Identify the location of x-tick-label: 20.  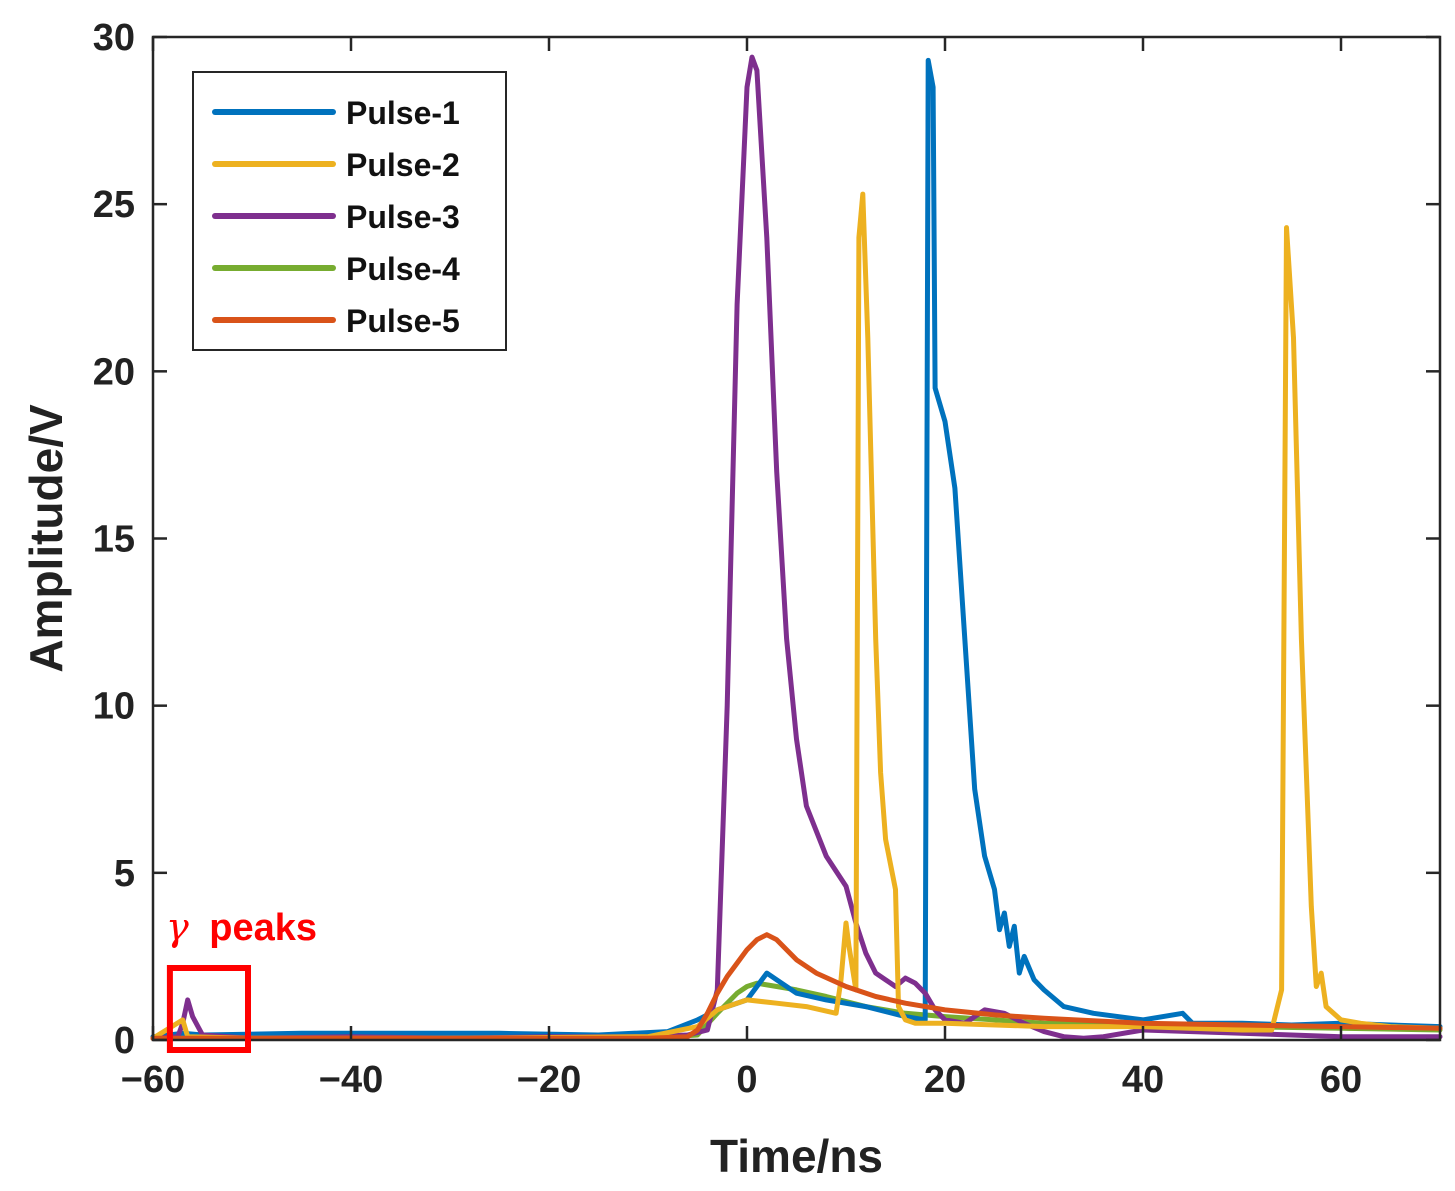
(945, 1080).